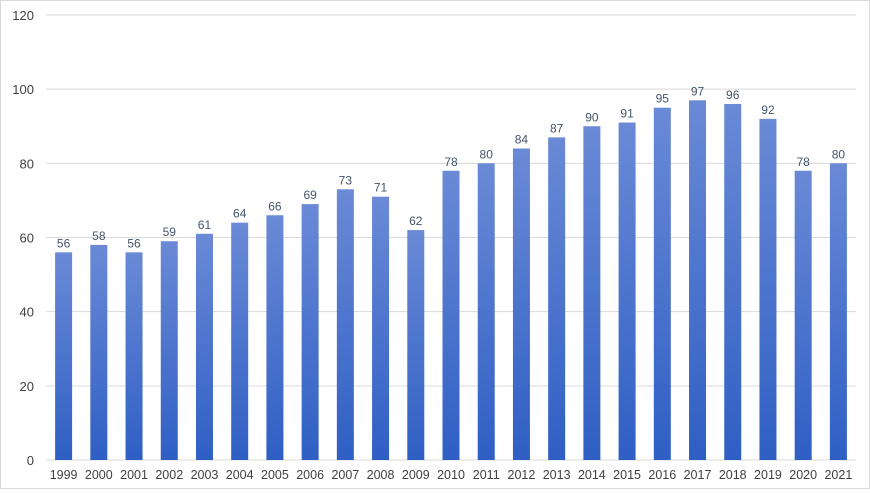  What do you see at coordinates (522, 140) in the screenshot?
I see `data-label-2012: 84` at bounding box center [522, 140].